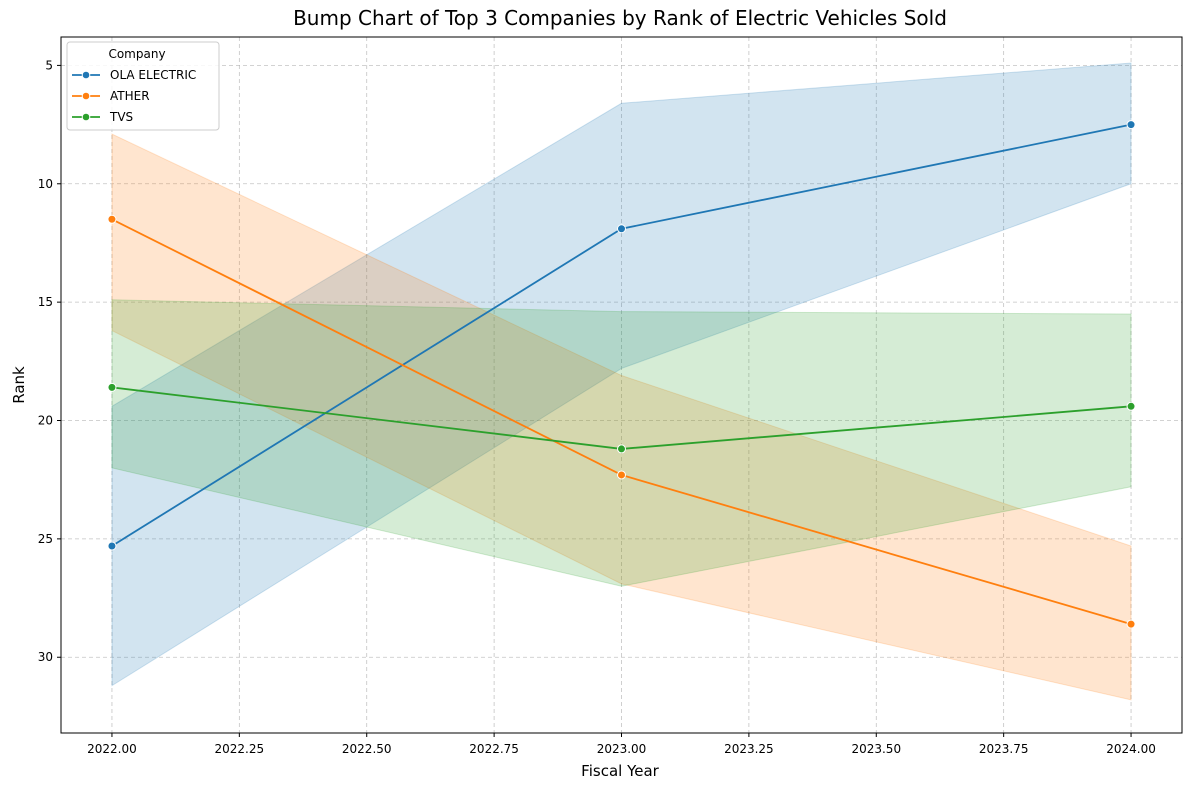 This screenshot has width=1189, height=790. What do you see at coordinates (130, 96) in the screenshot?
I see `legend-label-ather: ATHER` at bounding box center [130, 96].